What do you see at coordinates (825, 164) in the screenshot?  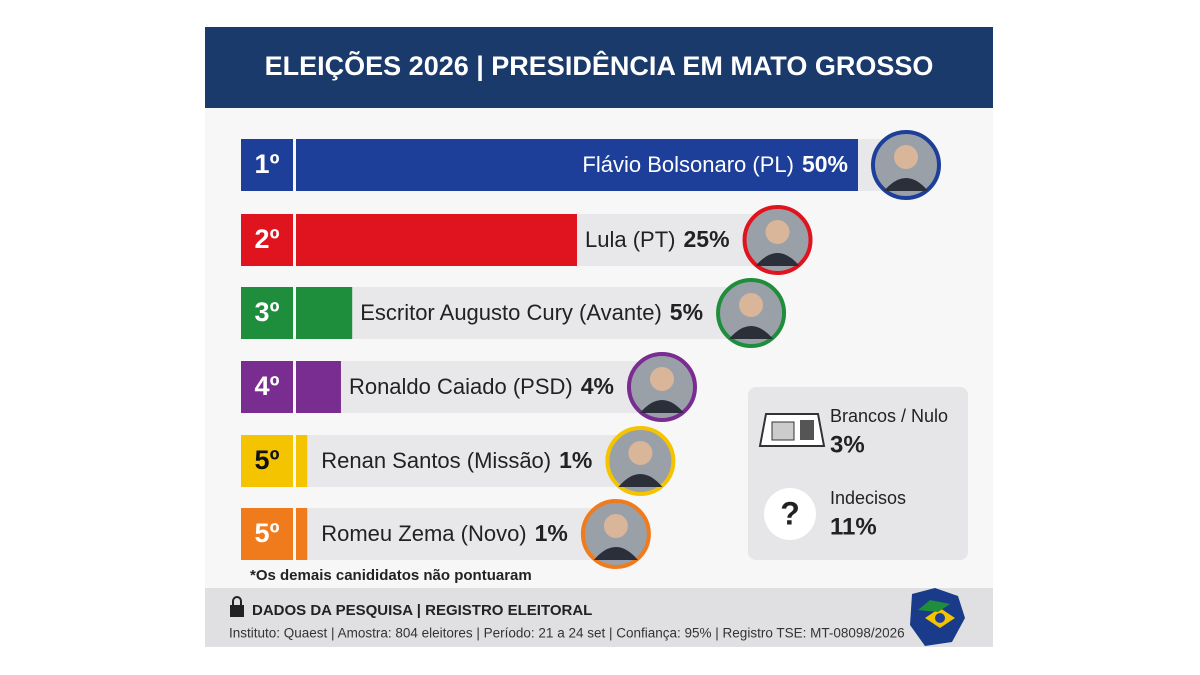 I see `value-label: 50%` at bounding box center [825, 164].